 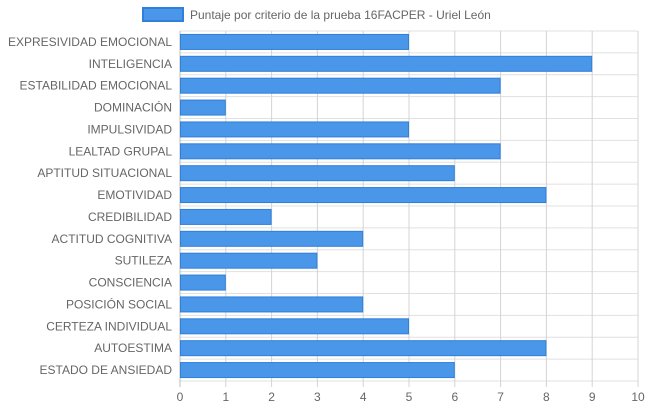 What do you see at coordinates (454, 397) in the screenshot?
I see `x-tick-label: 6` at bounding box center [454, 397].